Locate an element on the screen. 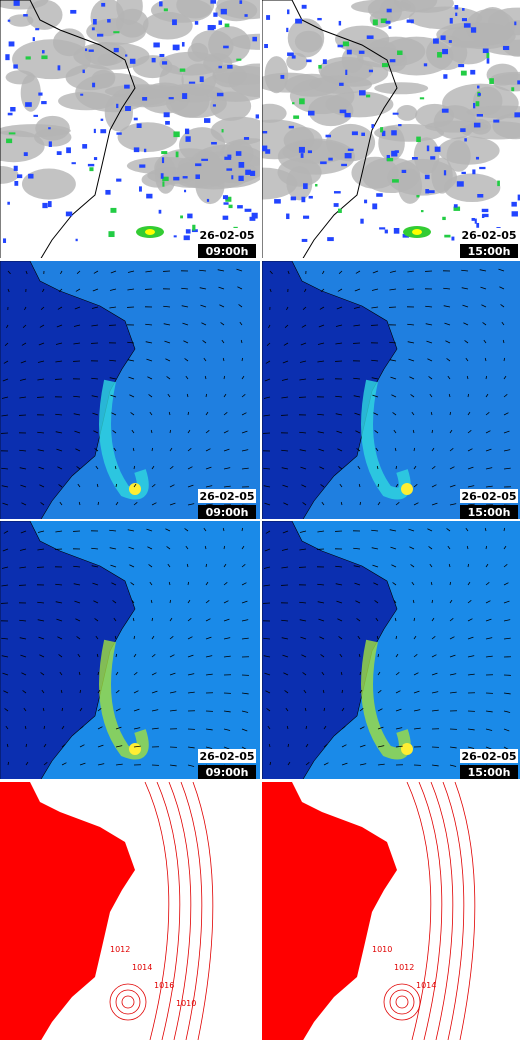 Image resolution: width=520 pixels, height=1040 pixels. time-box is located at coordinates (227, 512).